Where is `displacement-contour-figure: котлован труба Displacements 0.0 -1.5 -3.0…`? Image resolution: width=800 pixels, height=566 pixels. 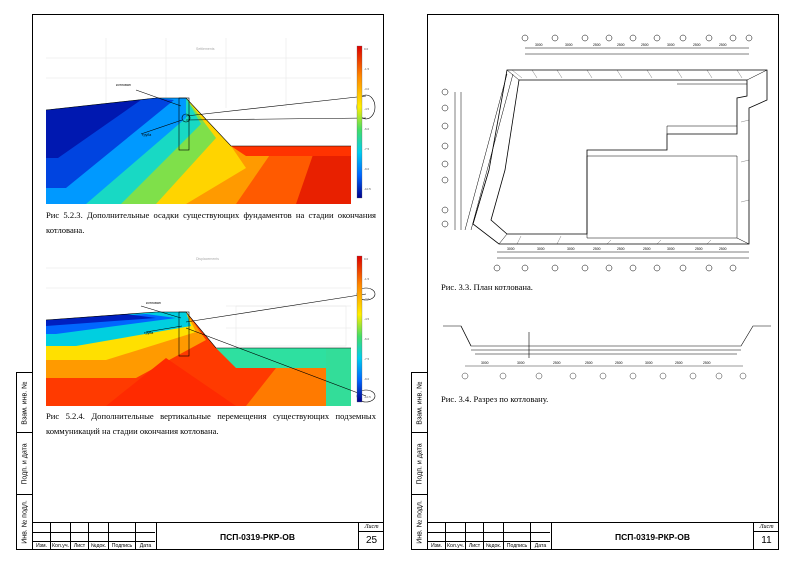
displacement-contour-figure: котлован труба Displacements 0.0 -1.5 -3.0… is located at coordinates (211, 327).